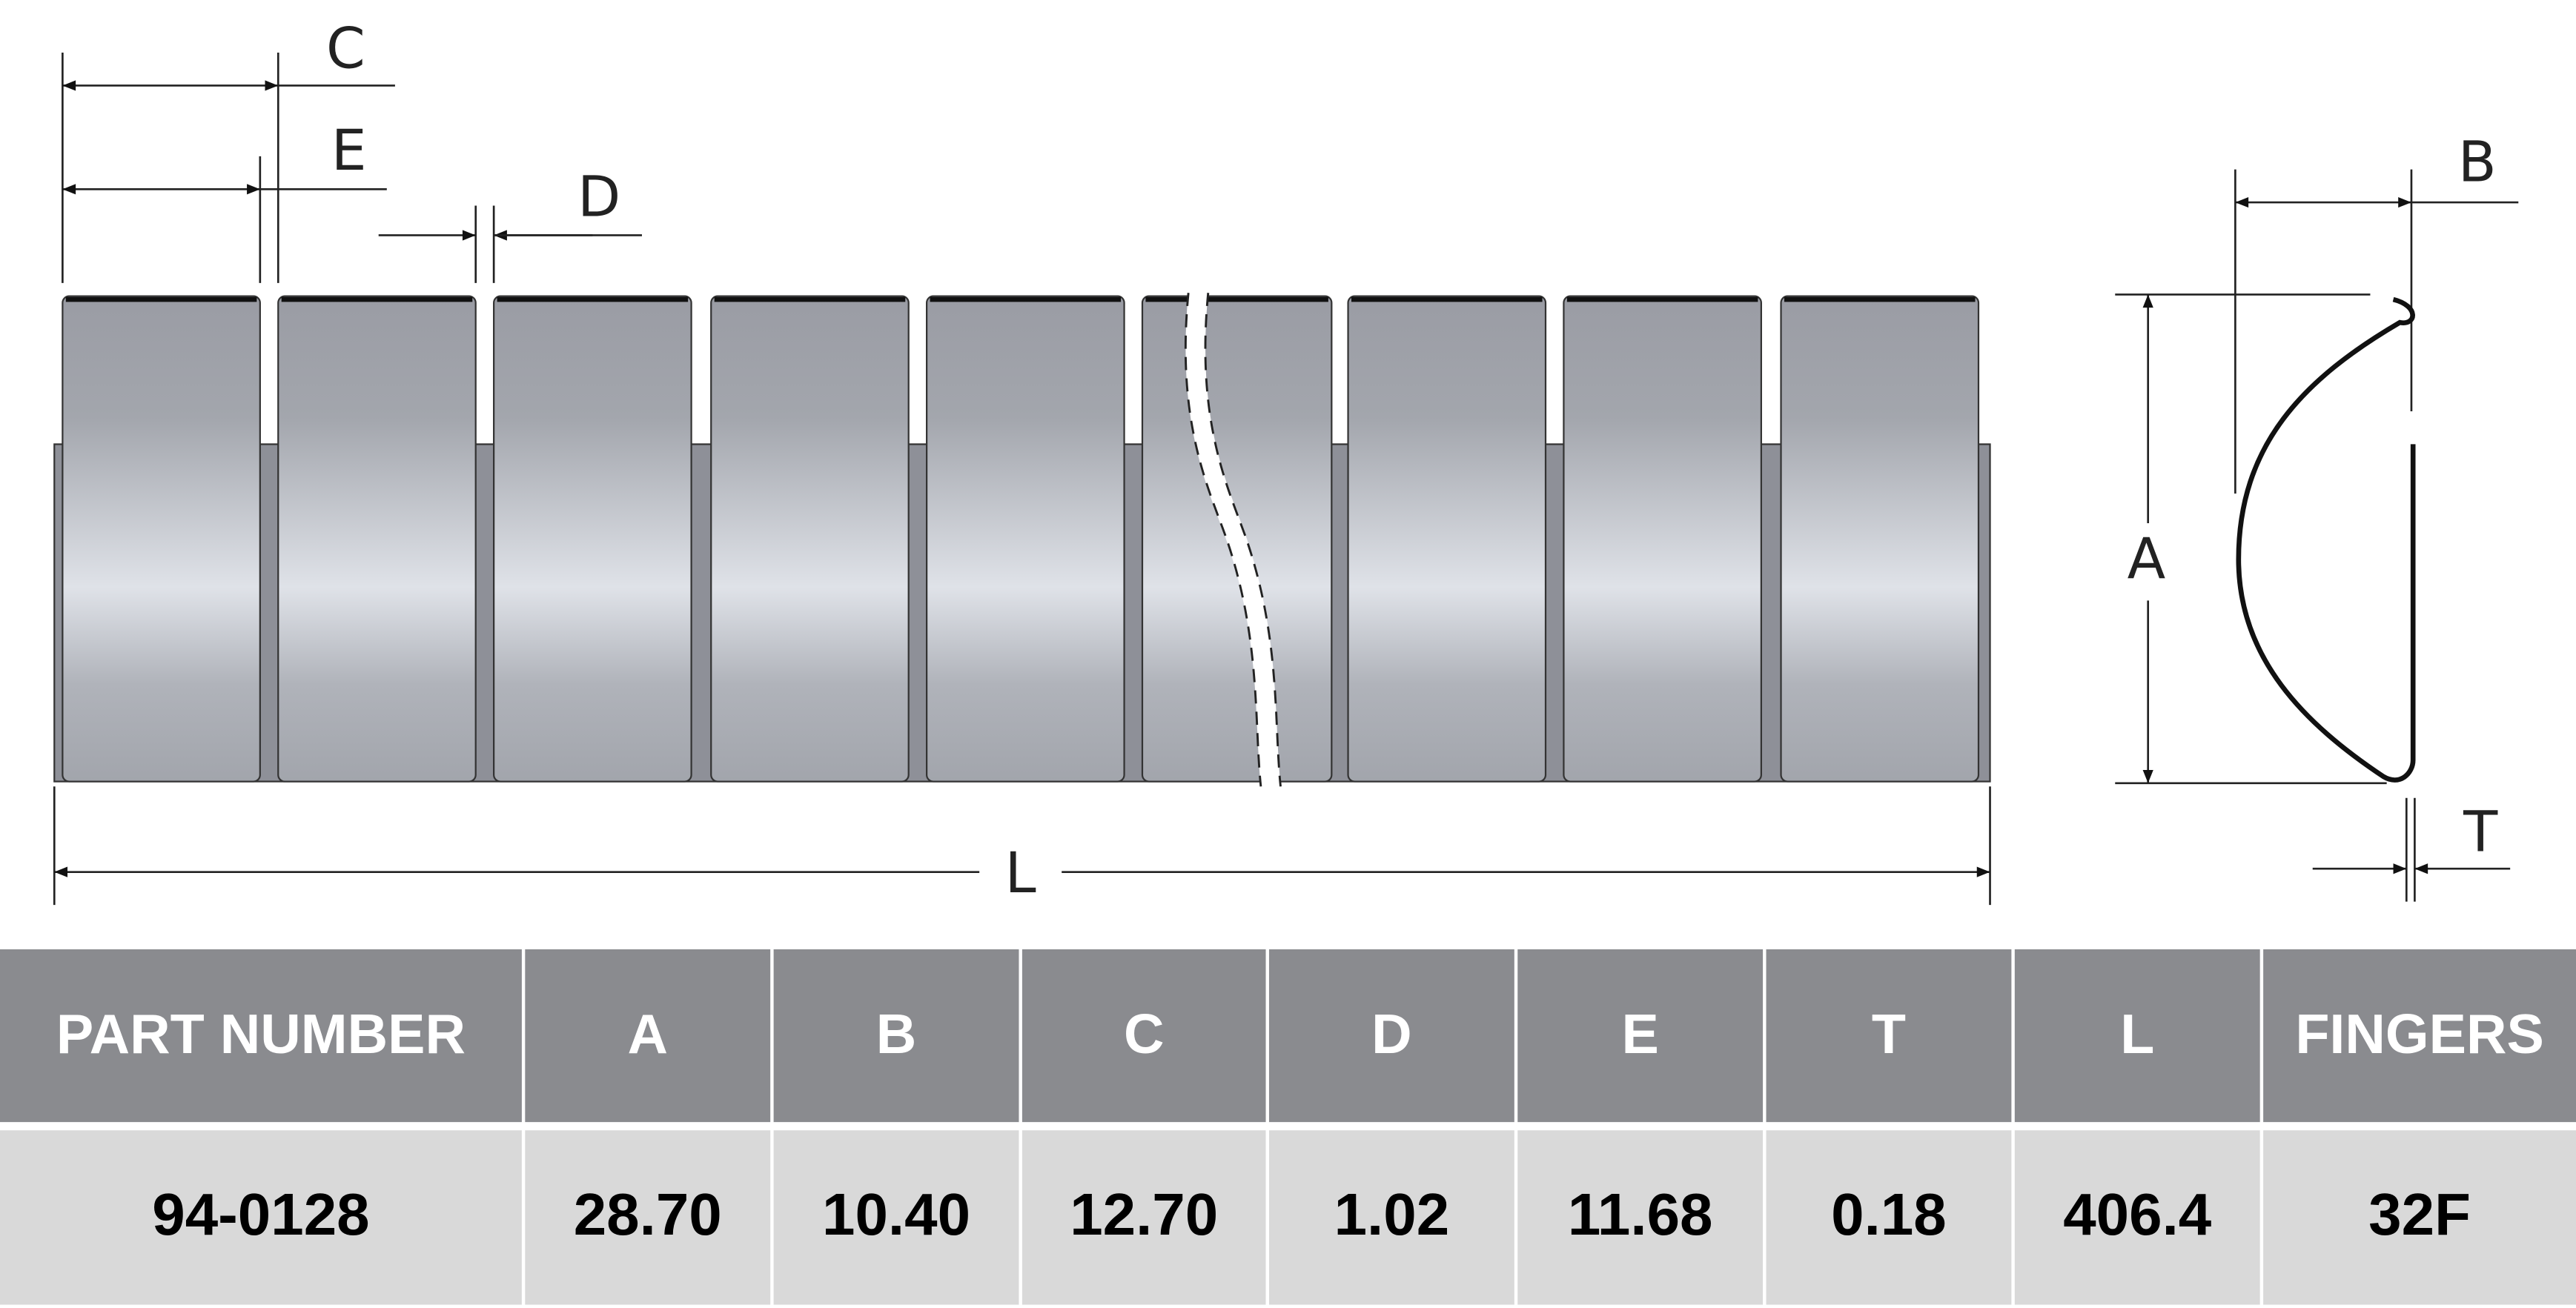  What do you see at coordinates (260, 1214) in the screenshot?
I see `cell-text: 94-0128` at bounding box center [260, 1214].